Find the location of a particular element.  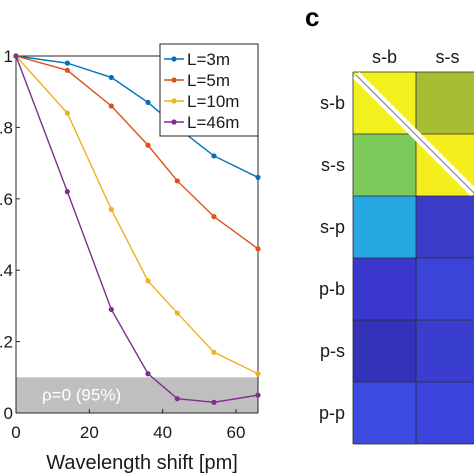

column-label: s-s is located at coordinates (448, 57).